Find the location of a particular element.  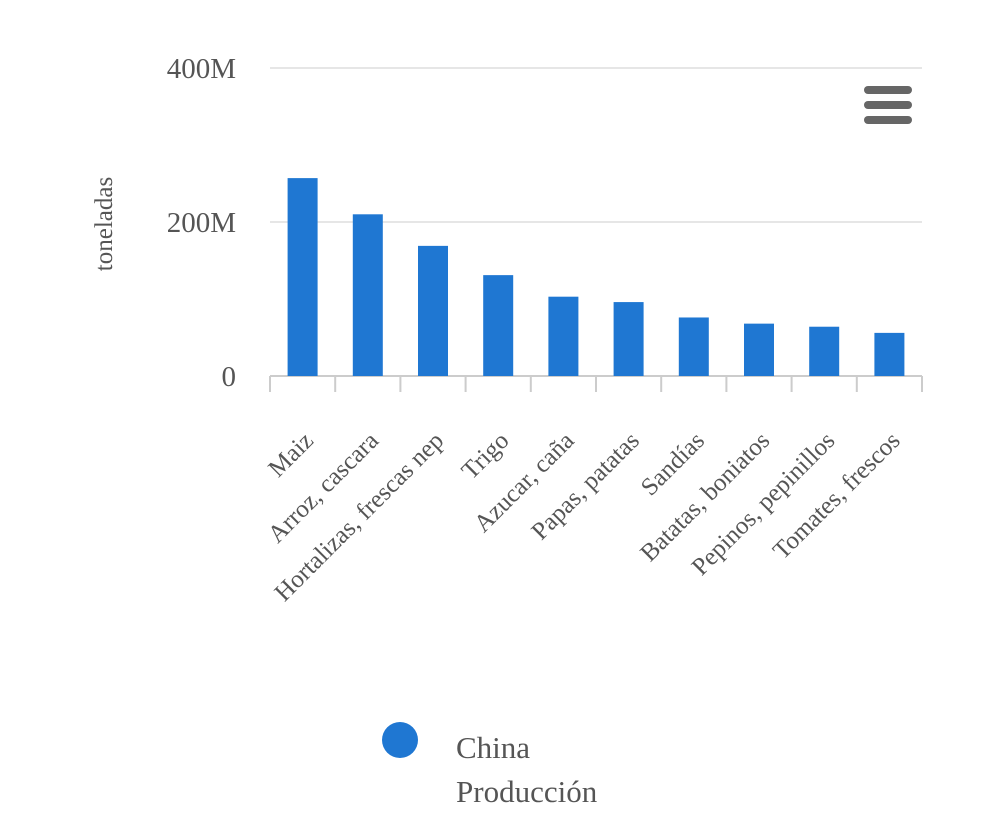

chart-menu-icon is located at coordinates (888, 105).